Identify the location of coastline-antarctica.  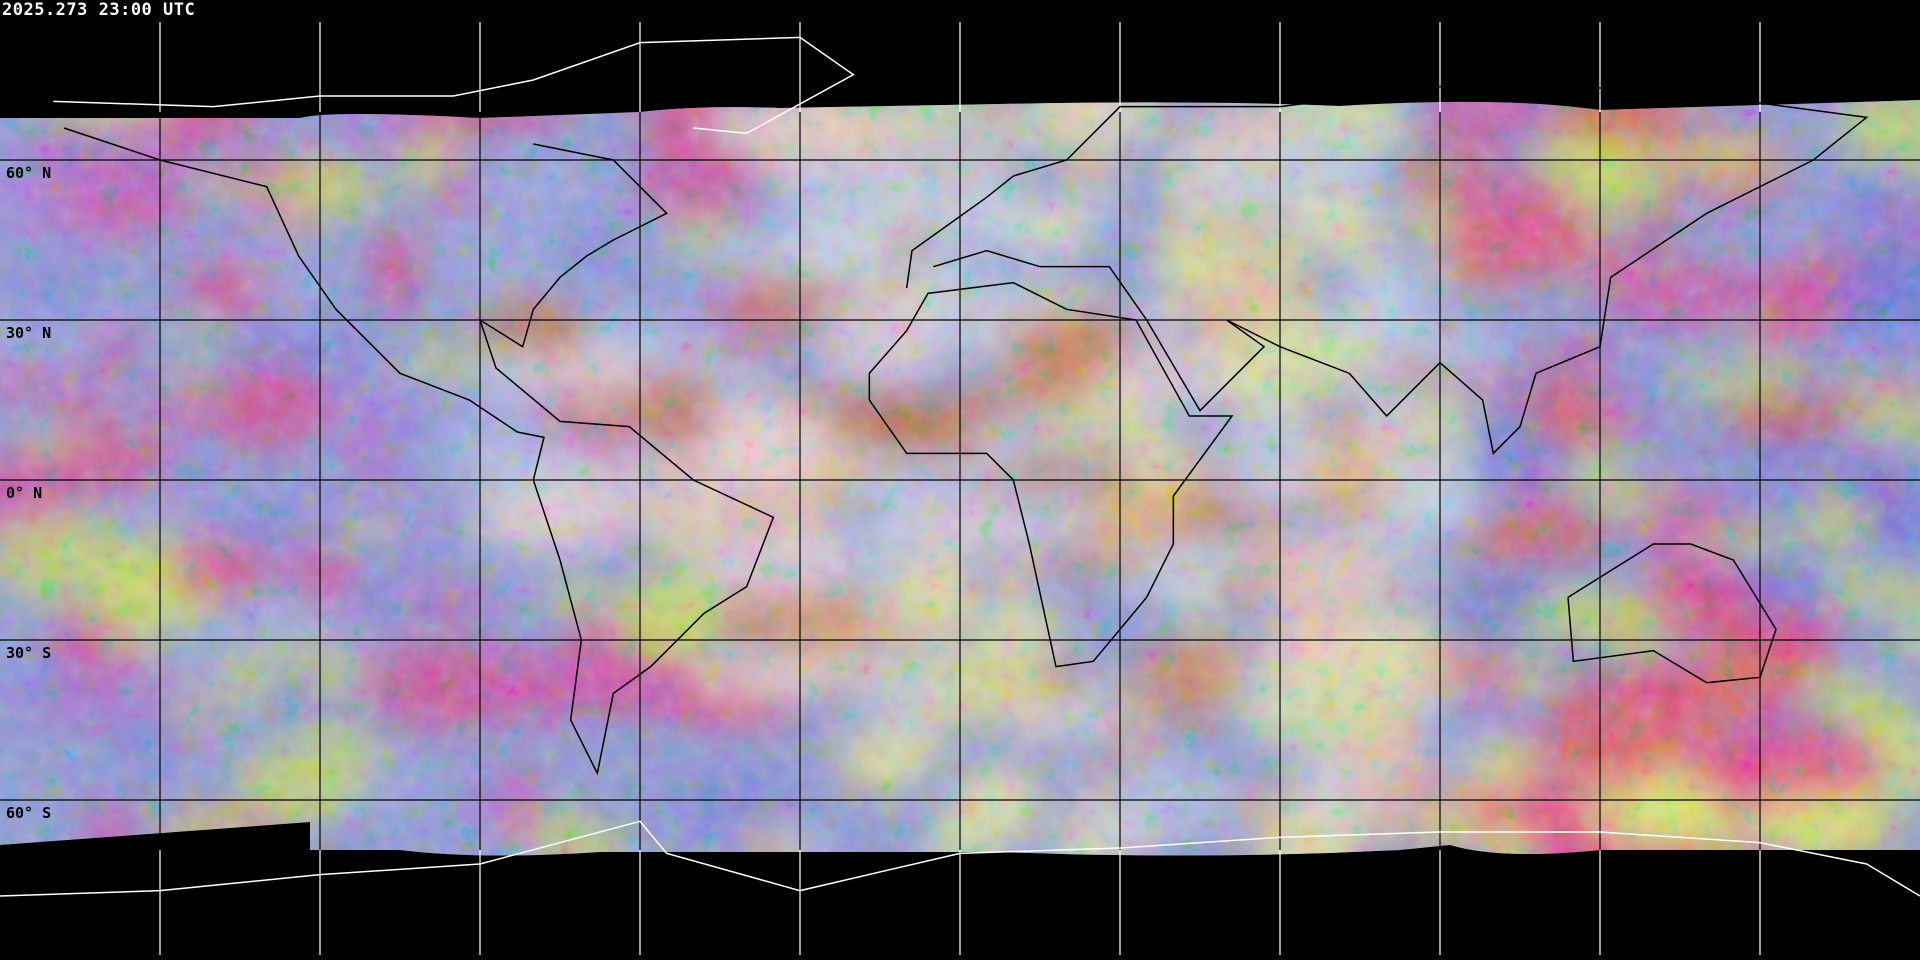
(960, 858).